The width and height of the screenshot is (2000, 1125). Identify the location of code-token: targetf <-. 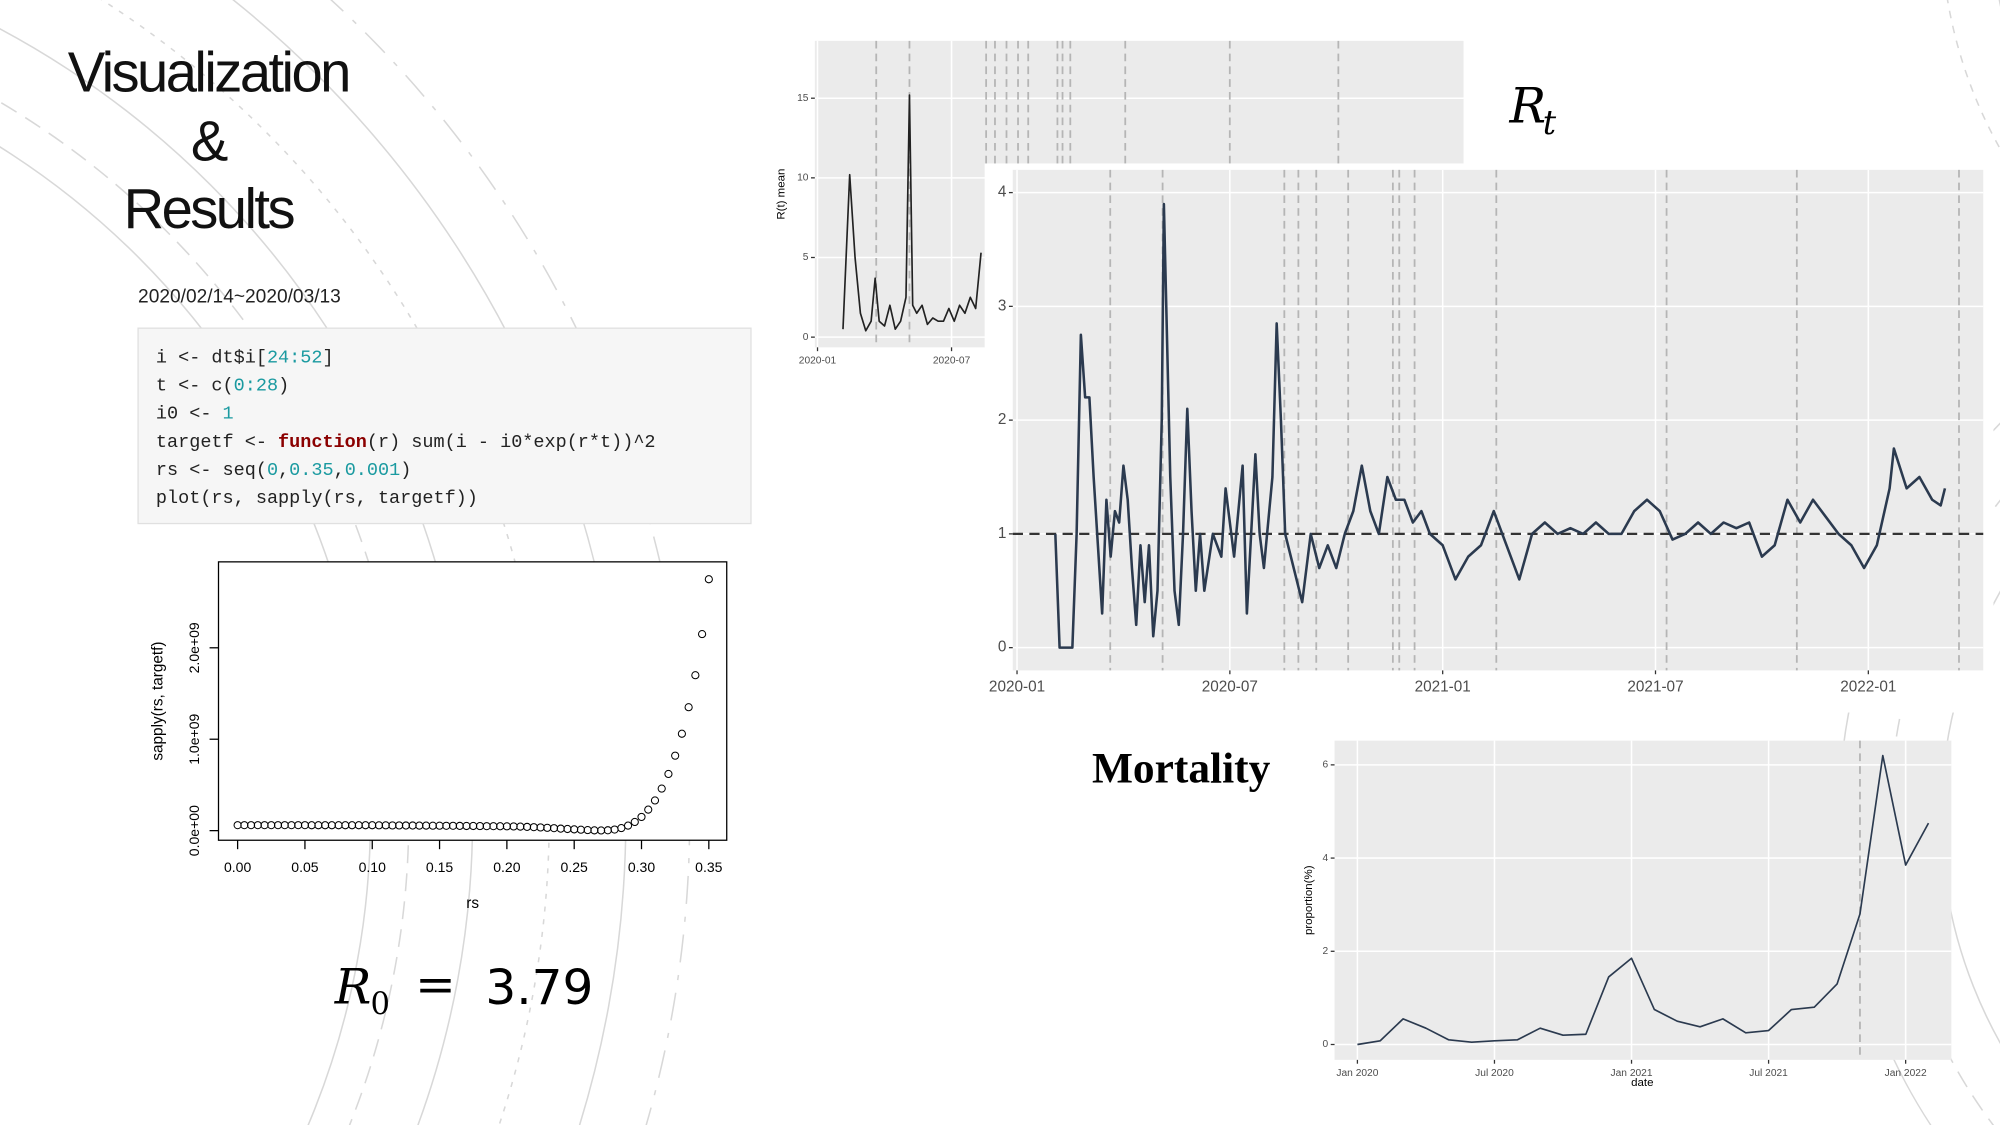
(217, 442).